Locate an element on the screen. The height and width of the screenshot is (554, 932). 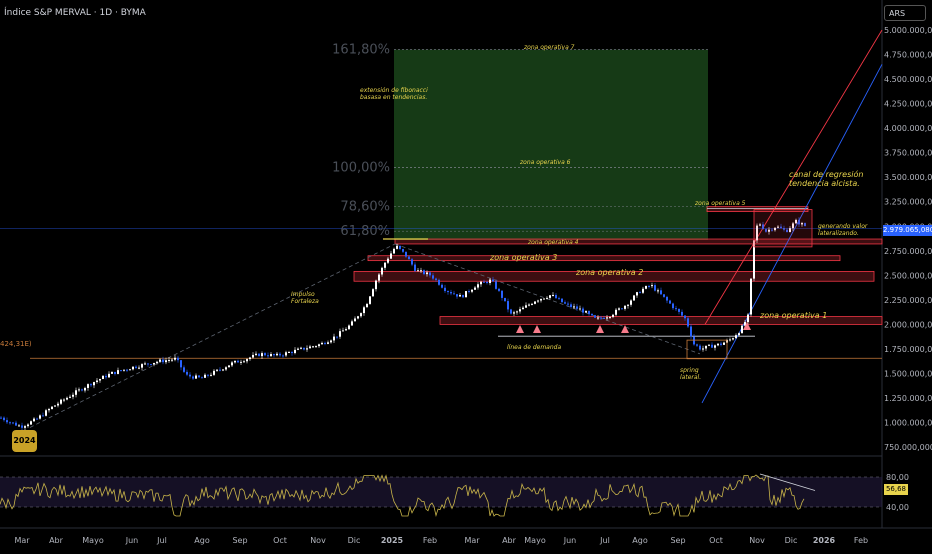
x-tick-label: Mayo is located at coordinates (93, 540).